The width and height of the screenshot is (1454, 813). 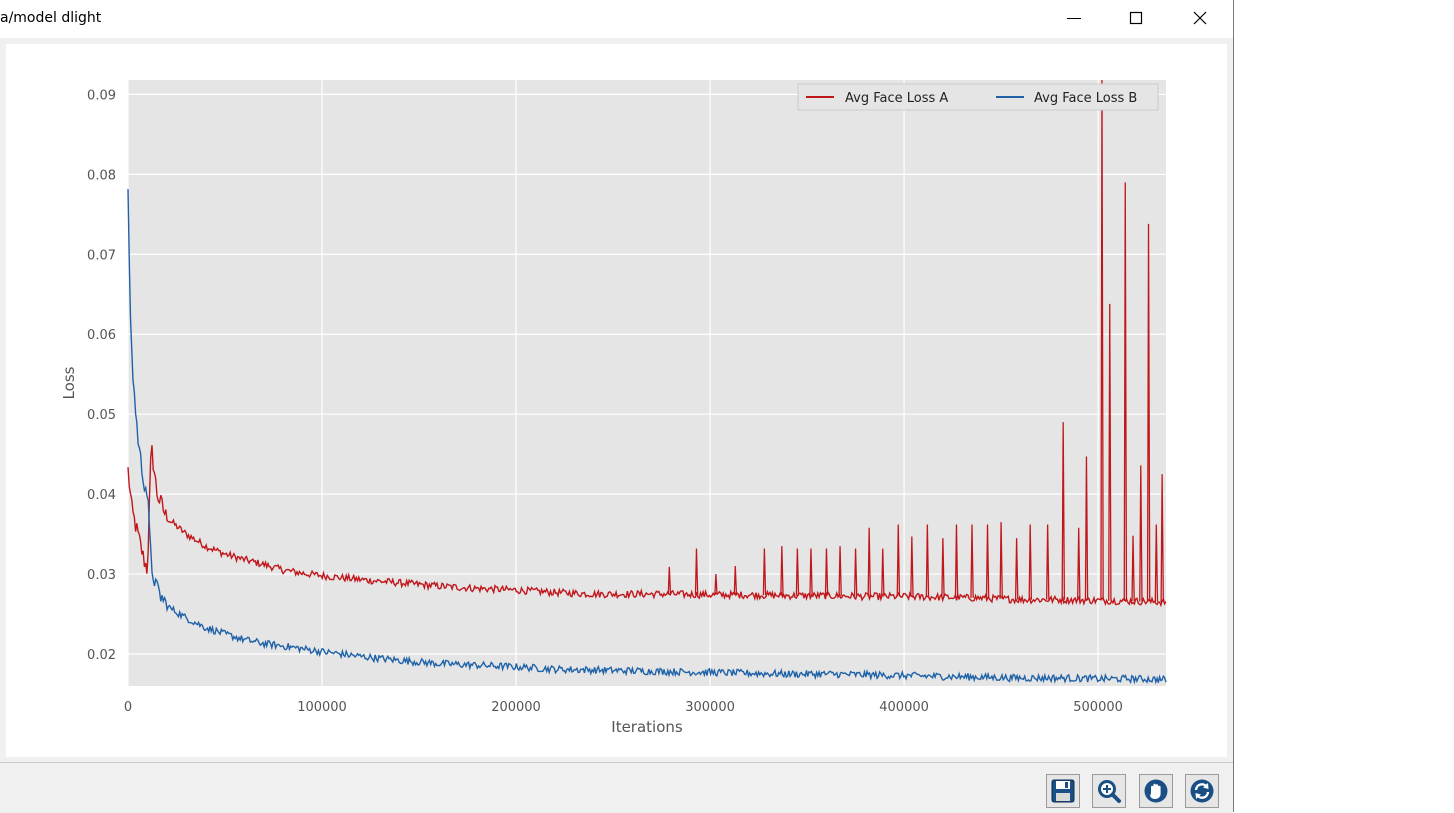 I want to click on x-axis-label: Iterations, so click(x=647, y=727).